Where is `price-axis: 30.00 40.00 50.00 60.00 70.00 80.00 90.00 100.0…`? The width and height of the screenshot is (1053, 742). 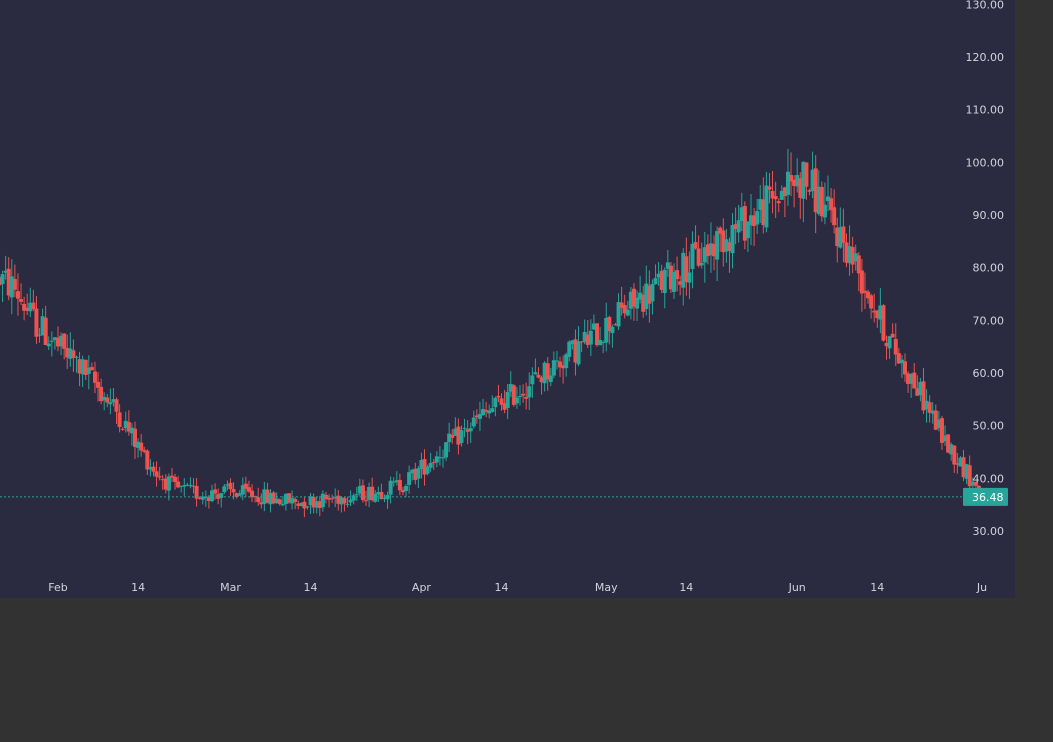 price-axis: 30.00 40.00 50.00 60.00 70.00 80.00 90.00 100.0… is located at coordinates (985, 269).